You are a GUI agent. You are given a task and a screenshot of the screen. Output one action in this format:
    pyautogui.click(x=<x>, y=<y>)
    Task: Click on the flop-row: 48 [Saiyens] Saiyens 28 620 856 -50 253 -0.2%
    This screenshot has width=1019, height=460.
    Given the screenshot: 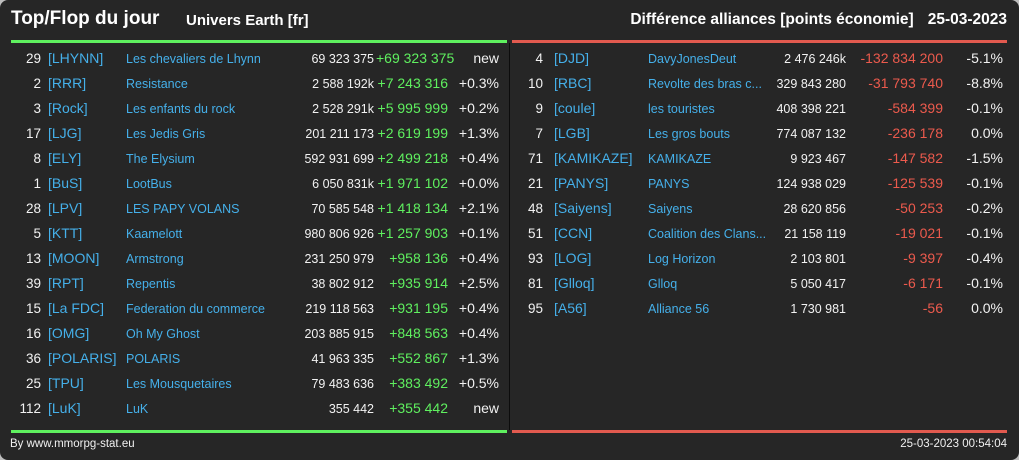 What is the action you would take?
    pyautogui.click(x=762, y=209)
    